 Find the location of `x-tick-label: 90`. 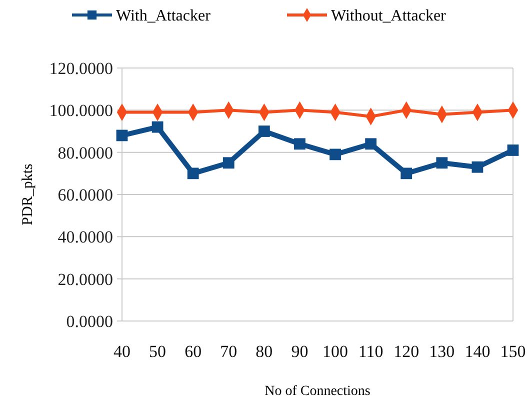

x-tick-label: 90 is located at coordinates (299, 351).